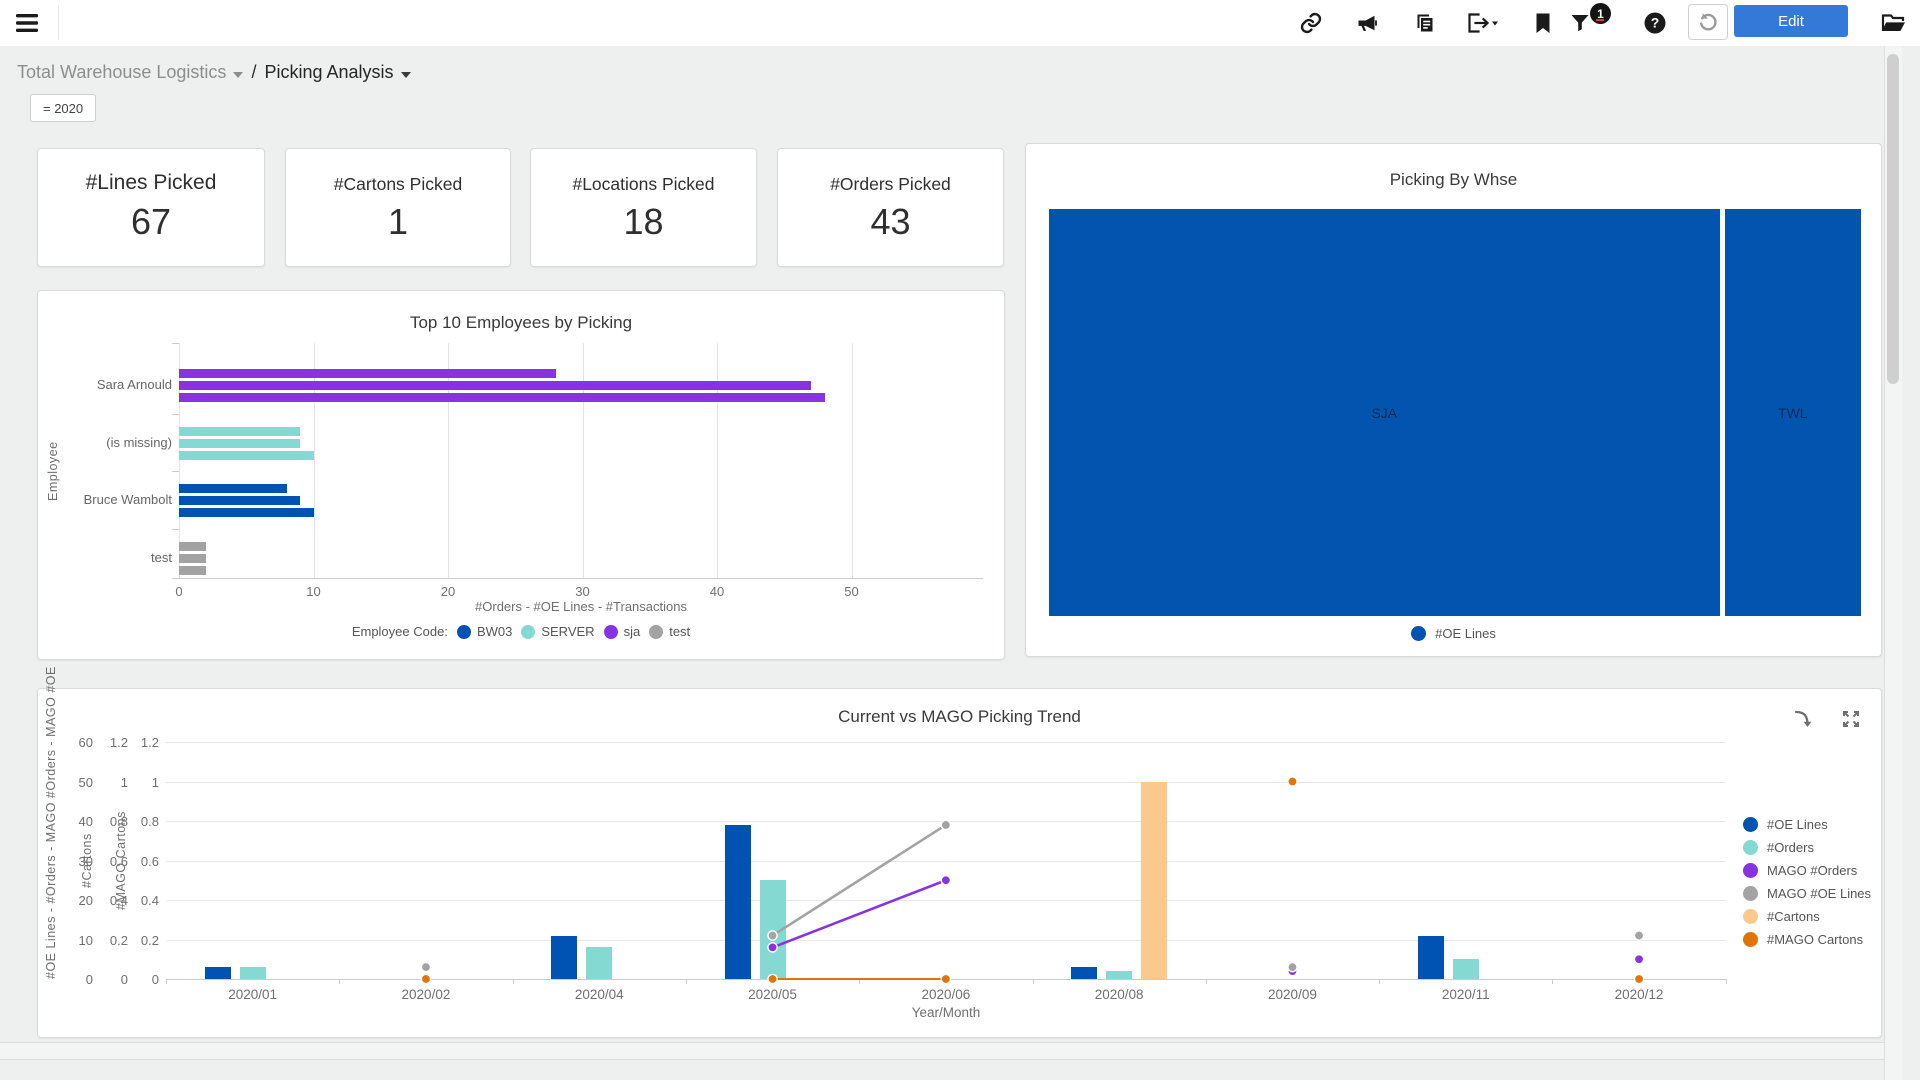 Image resolution: width=1920 pixels, height=1080 pixels. Describe the element at coordinates (717, 591) in the screenshot. I see `x-tick-label: 40` at that location.